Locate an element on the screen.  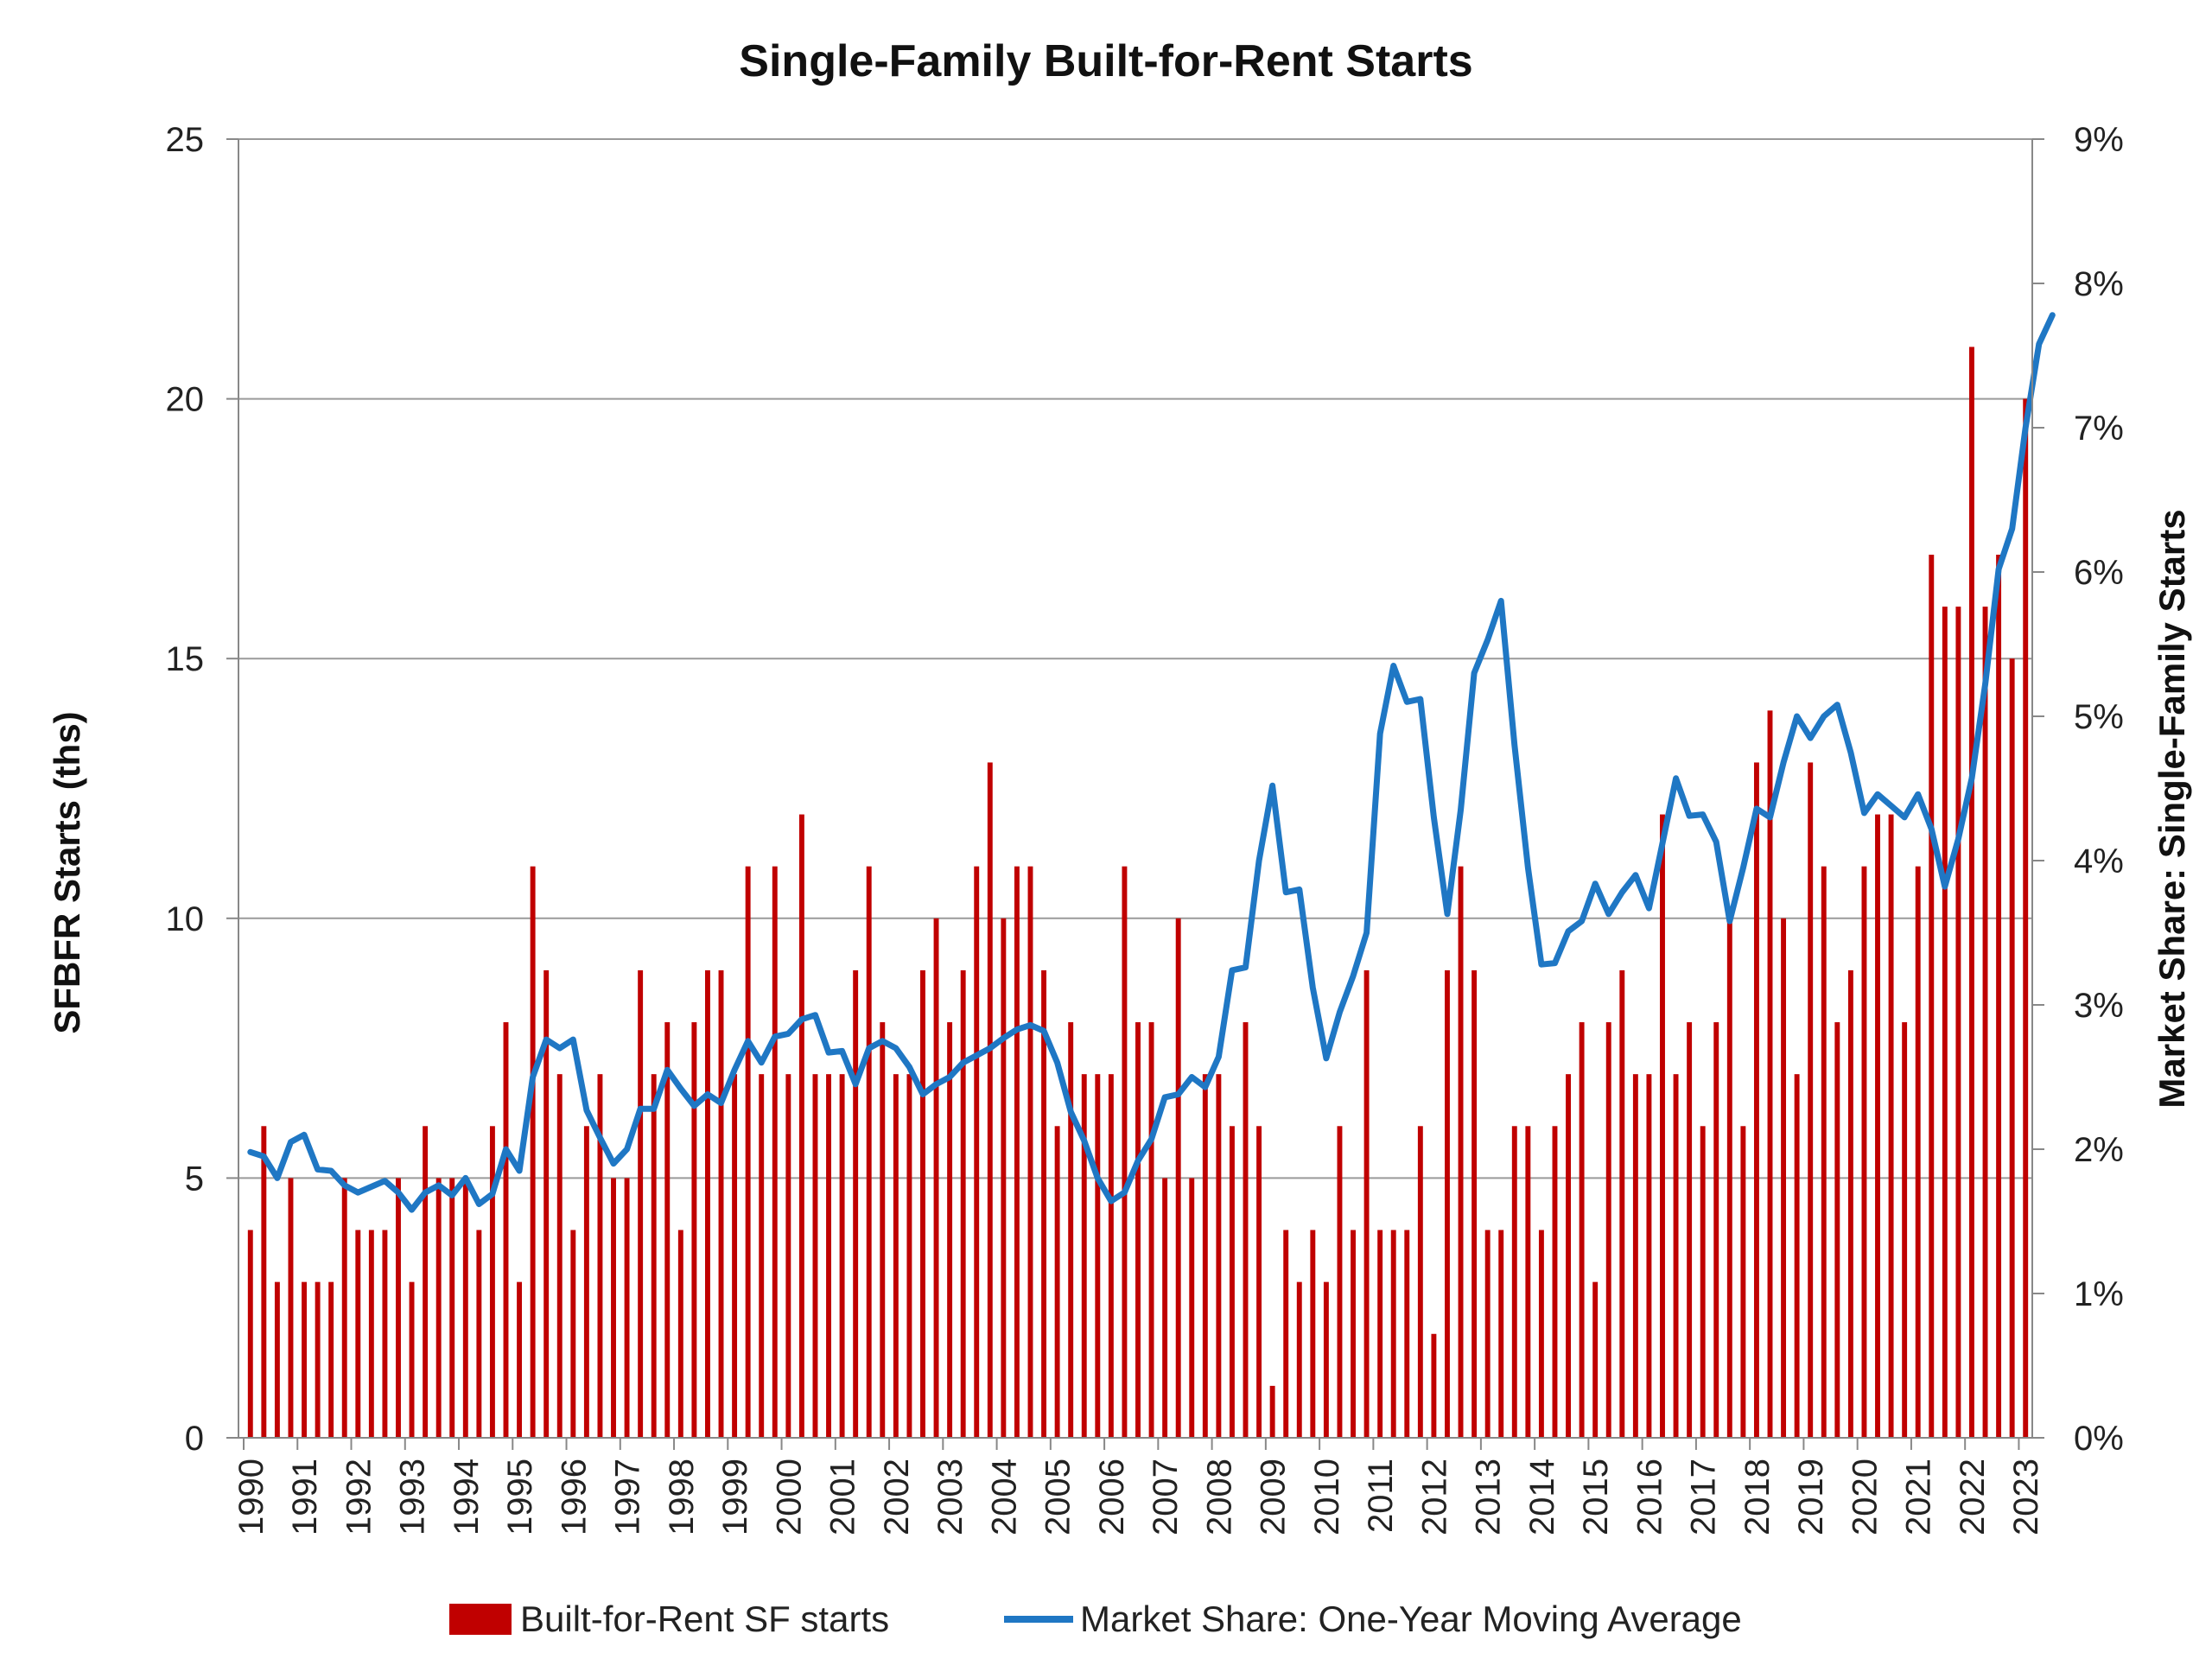
x-tick-label: 2000 is located at coordinates (789, 1497).